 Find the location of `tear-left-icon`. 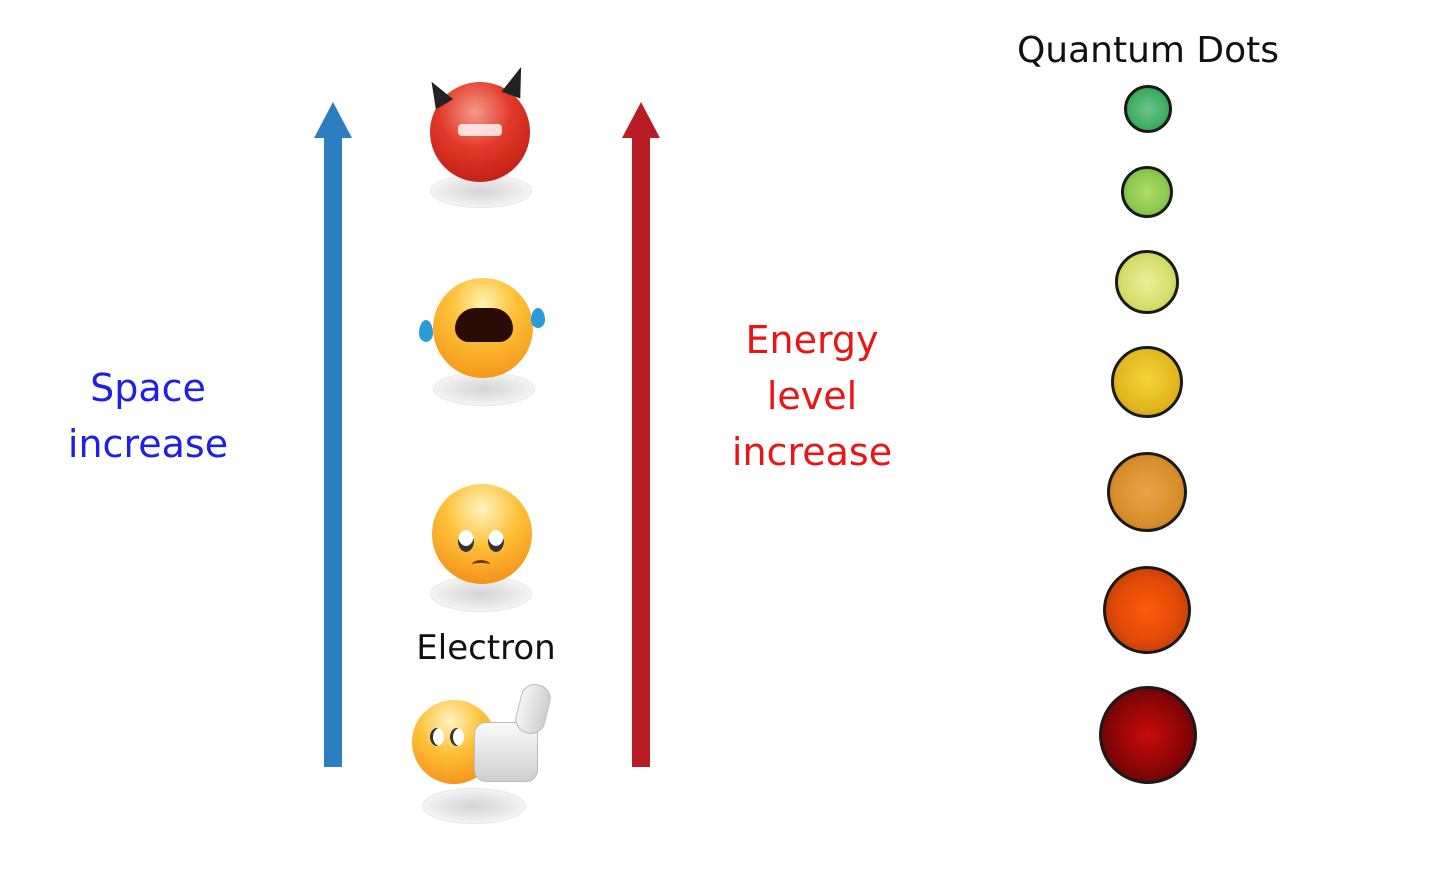

tear-left-icon is located at coordinates (426, 331).